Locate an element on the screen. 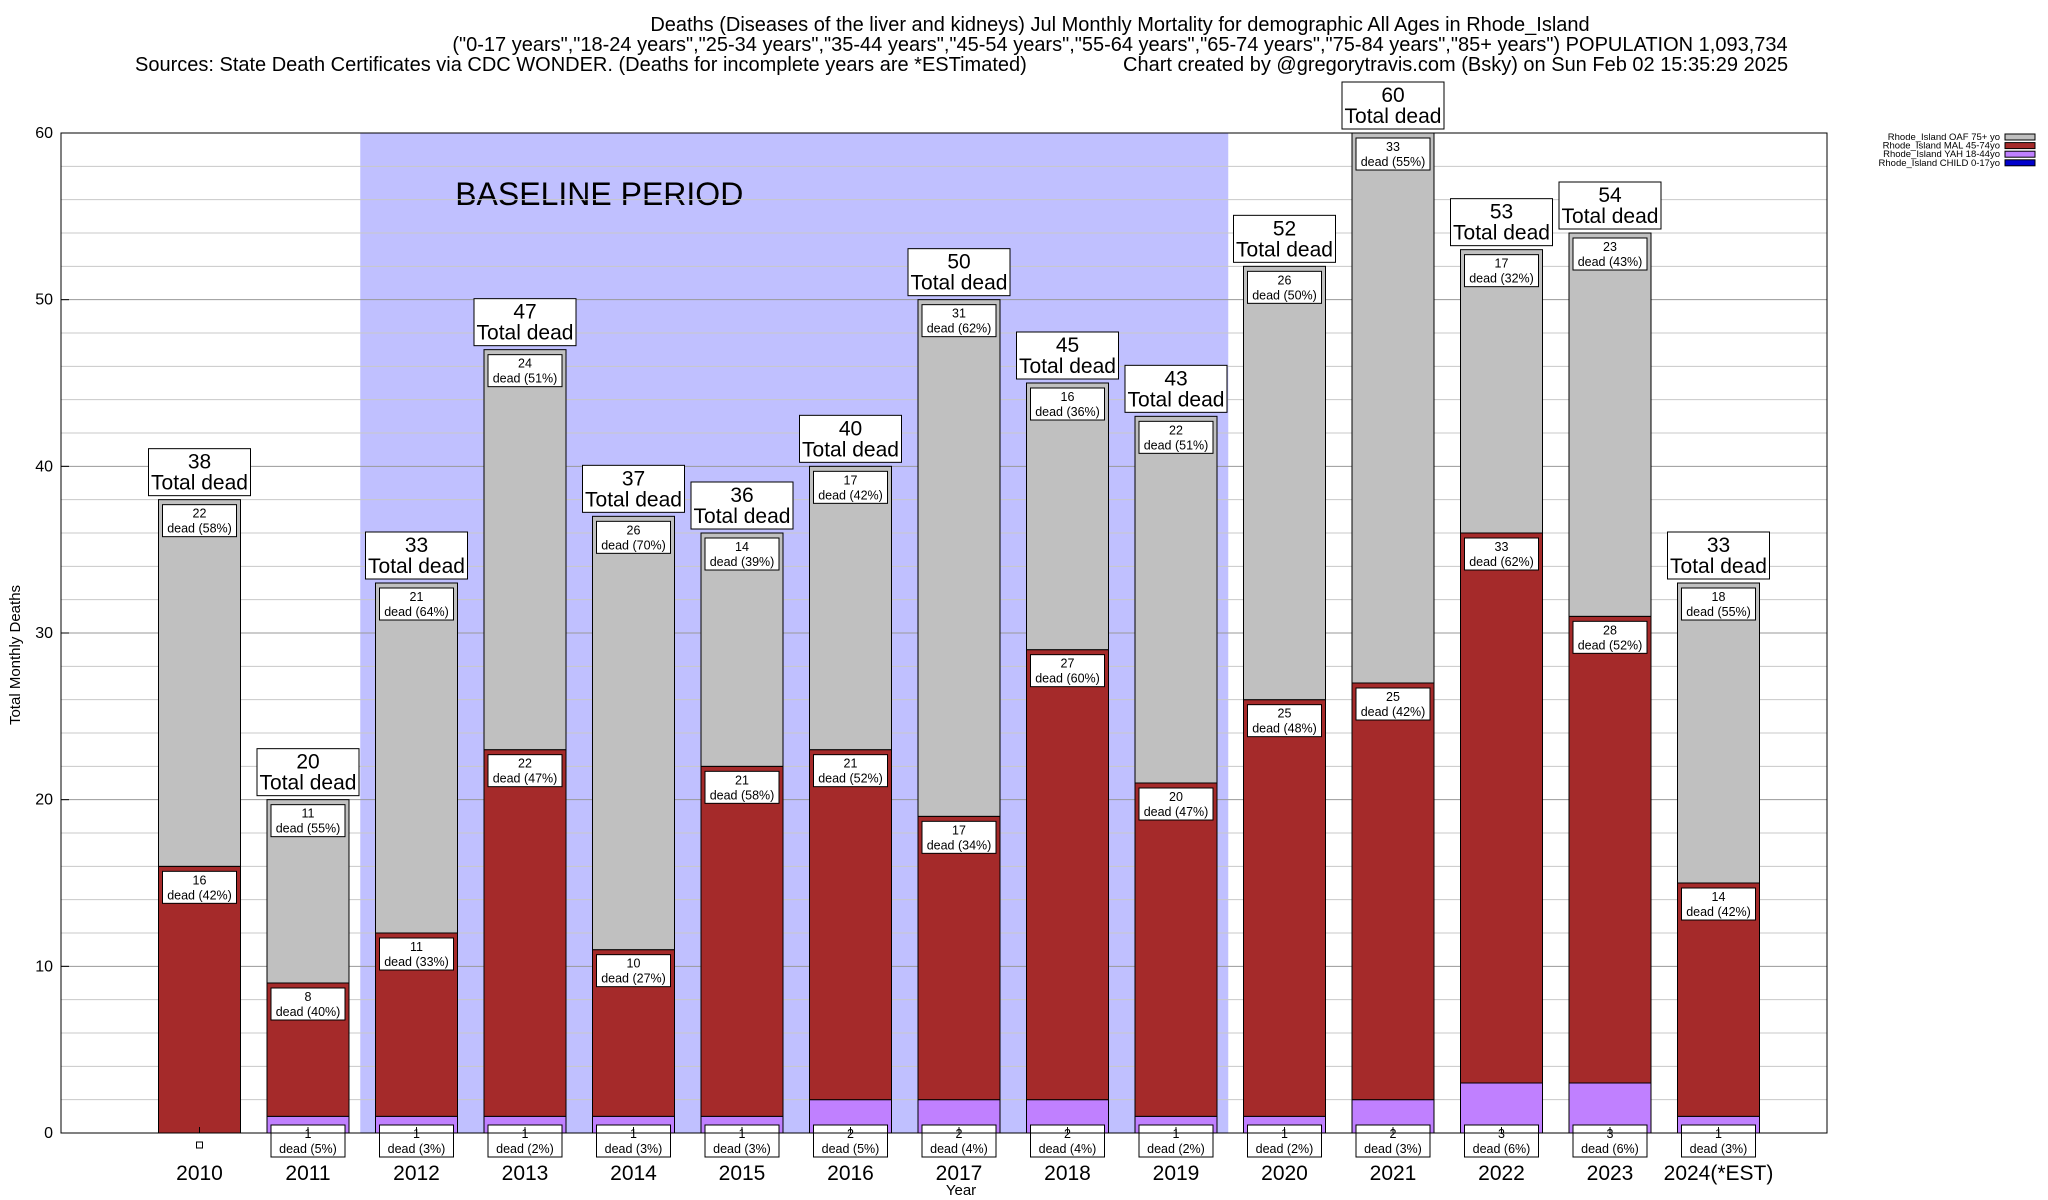  segment-label-pct: dead (52%) is located at coordinates (850, 779).